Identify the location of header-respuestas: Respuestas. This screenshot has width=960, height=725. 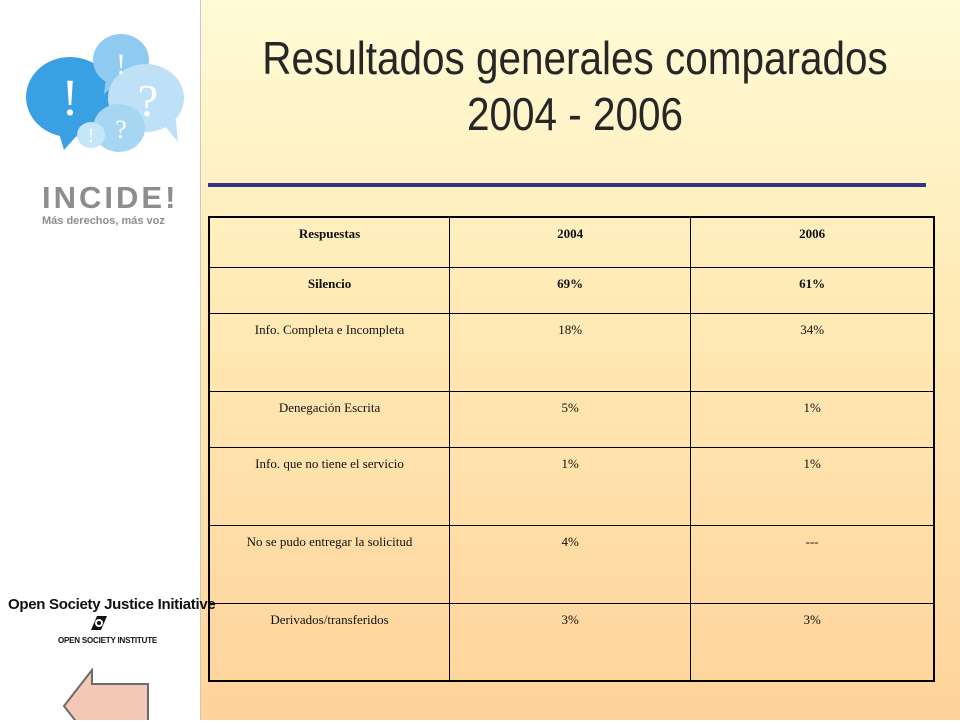
(329, 242).